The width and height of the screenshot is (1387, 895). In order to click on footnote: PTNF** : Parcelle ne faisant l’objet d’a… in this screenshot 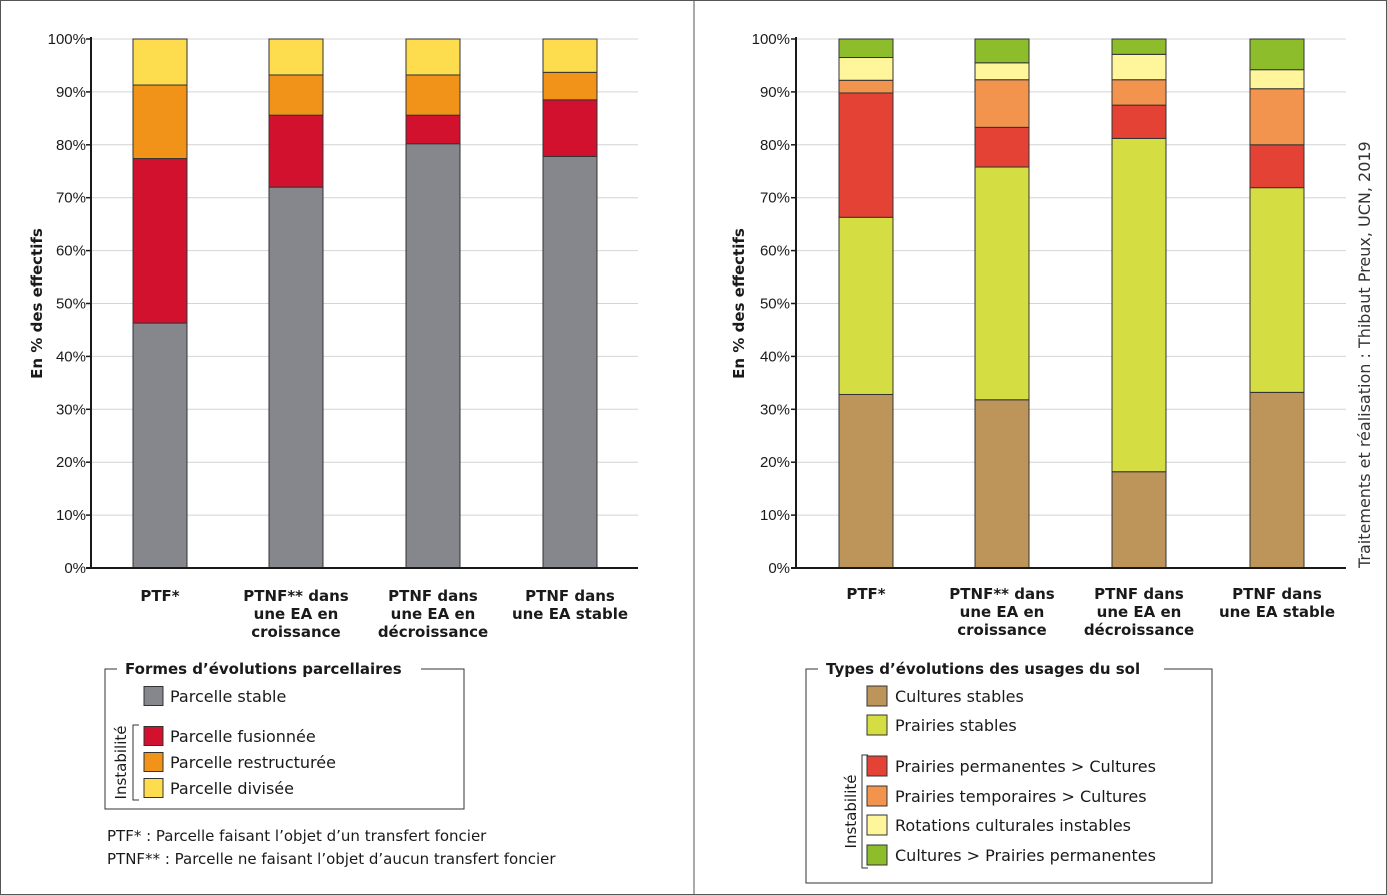, I will do `click(331, 859)`.